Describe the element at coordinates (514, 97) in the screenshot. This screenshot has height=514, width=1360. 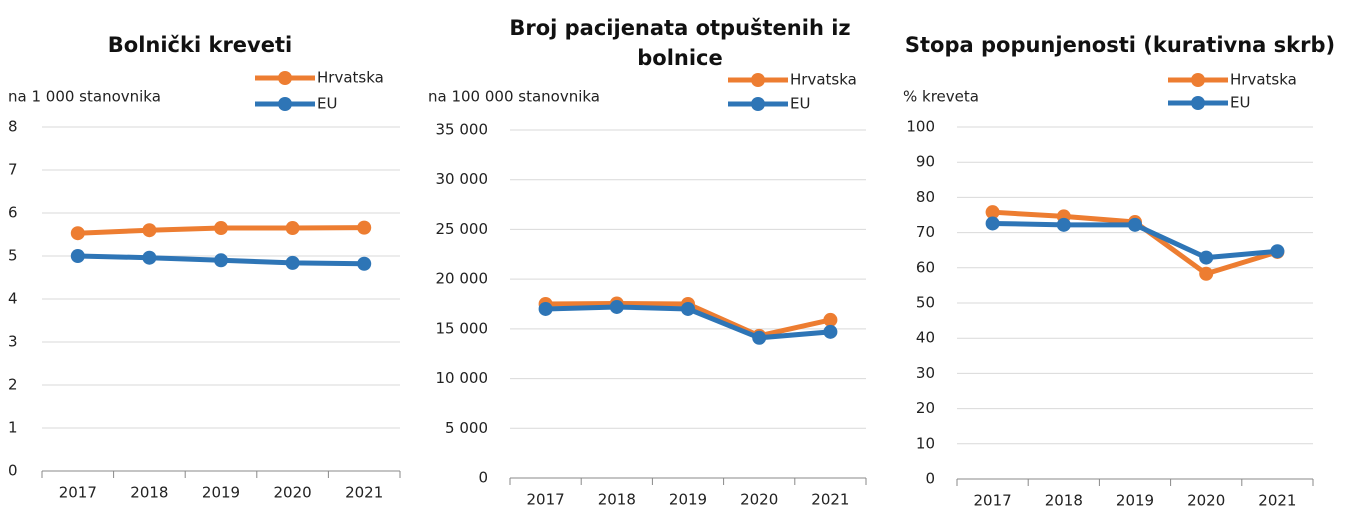
I see `y-axis-label: na 100 000 stanovnika` at that location.